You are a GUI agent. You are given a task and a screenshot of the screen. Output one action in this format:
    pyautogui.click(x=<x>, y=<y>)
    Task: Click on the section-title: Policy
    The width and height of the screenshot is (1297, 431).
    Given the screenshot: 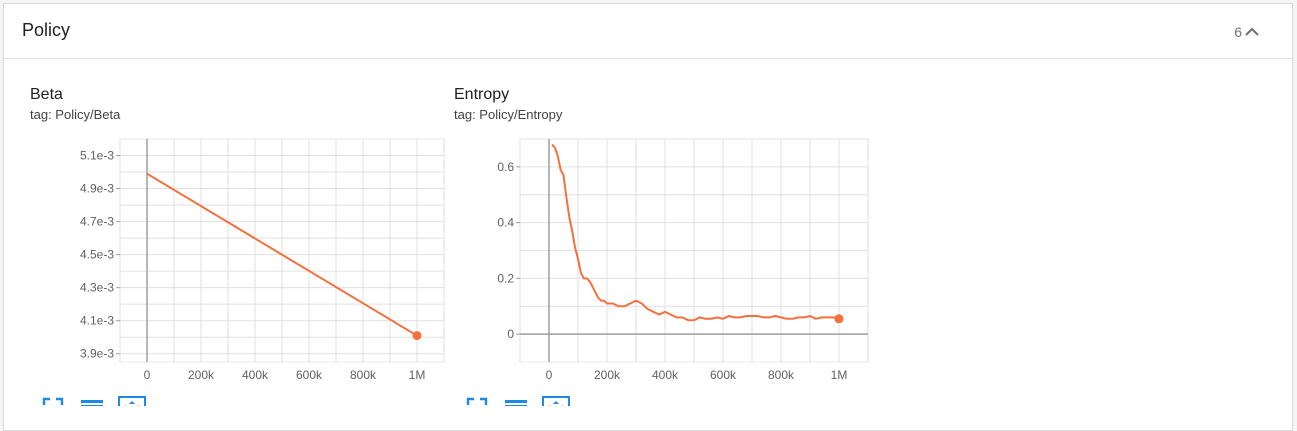 What is the action you would take?
    pyautogui.click(x=46, y=30)
    